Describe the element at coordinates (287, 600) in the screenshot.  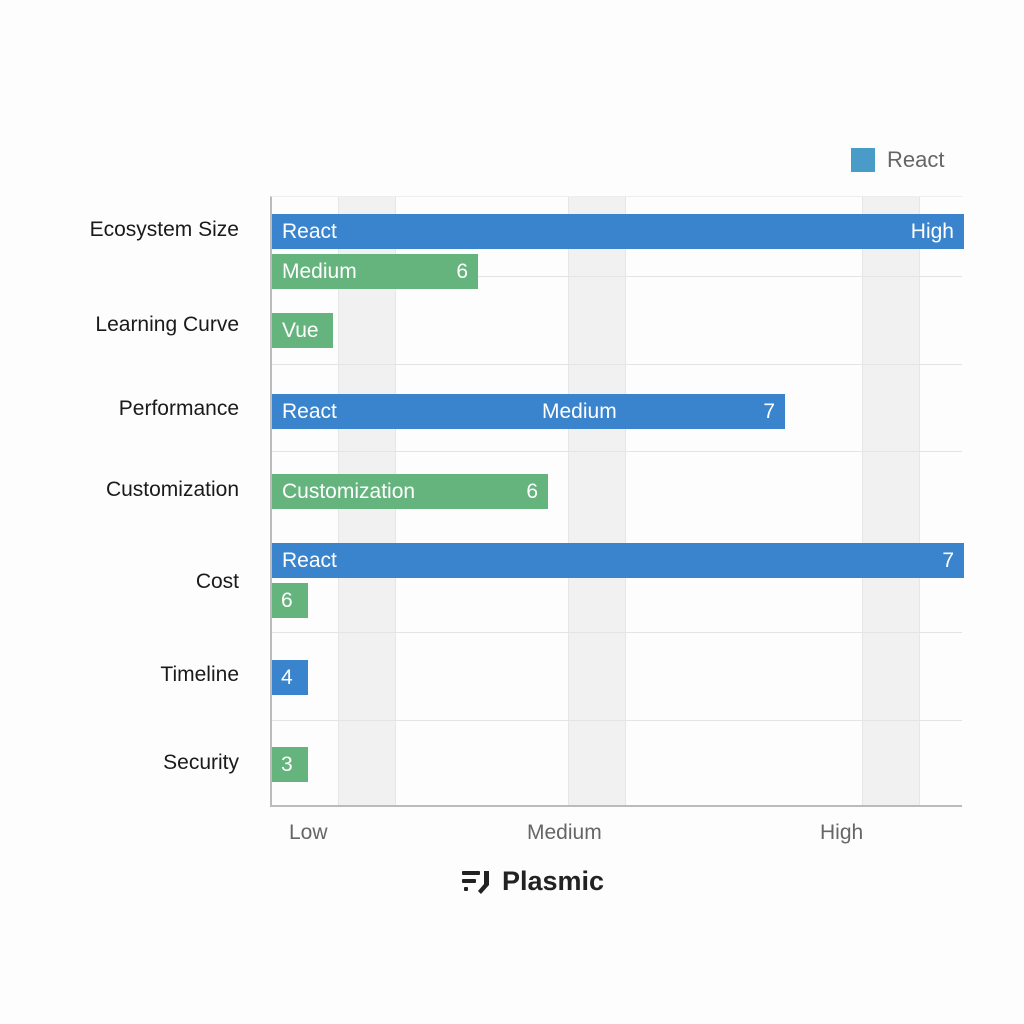
I see `bar-label-left: 6` at that location.